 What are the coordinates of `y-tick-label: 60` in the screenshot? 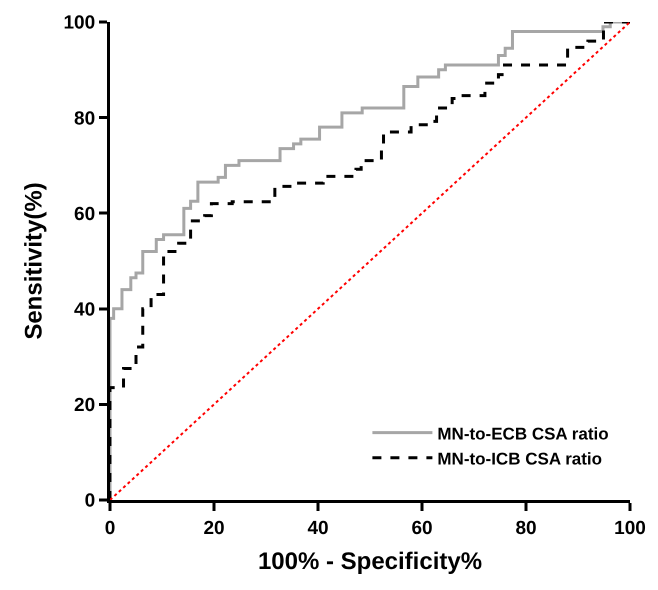 It's located at (85, 214).